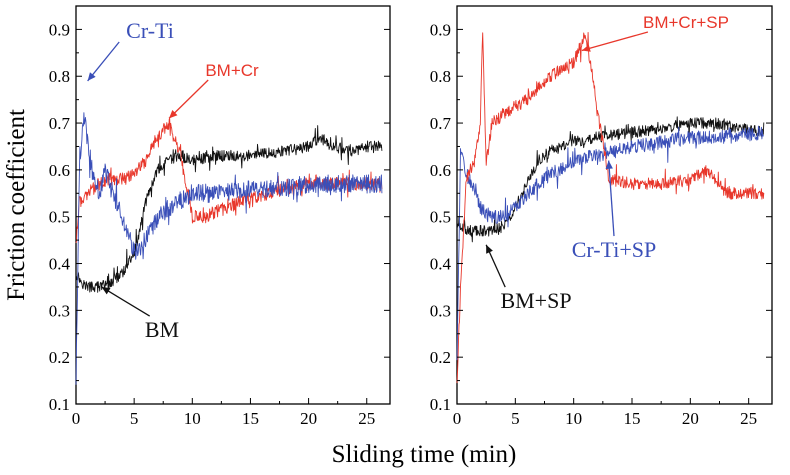 The width and height of the screenshot is (790, 475). What do you see at coordinates (748, 418) in the screenshot?
I see `right-x-tick-label: 25` at bounding box center [748, 418].